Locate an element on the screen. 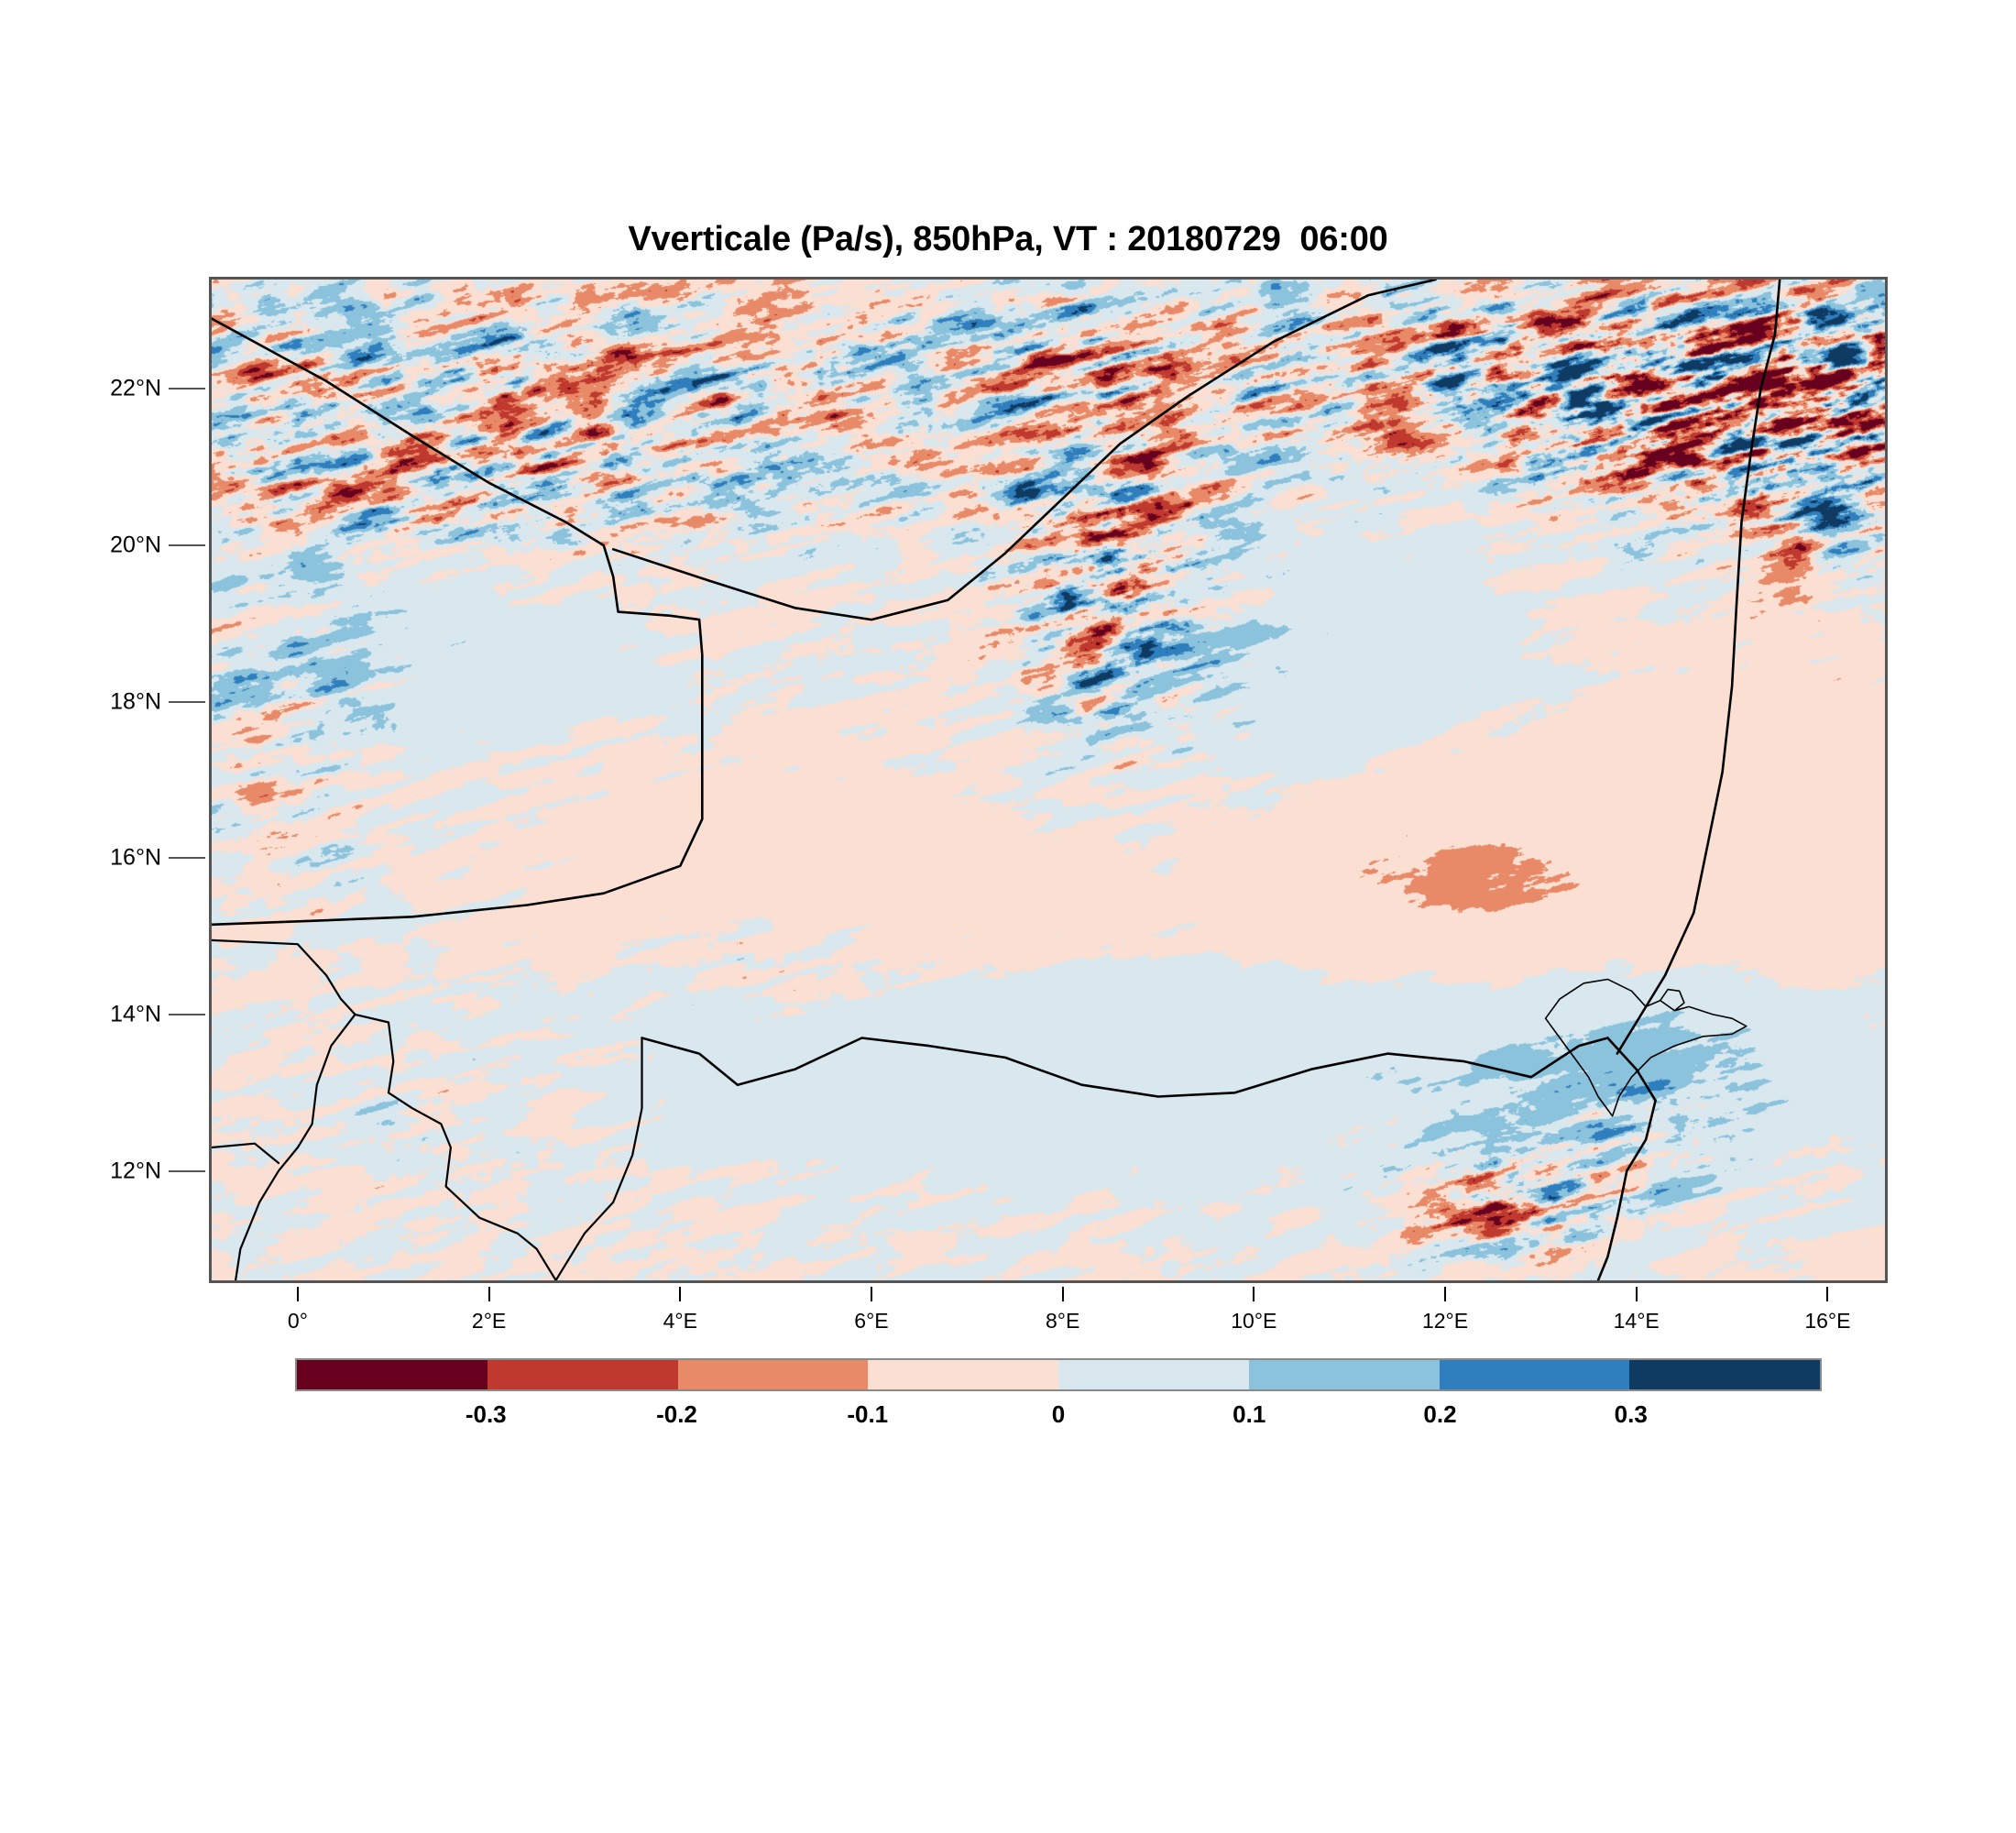  colorbar-tick-label: 0.2 is located at coordinates (1440, 1414).